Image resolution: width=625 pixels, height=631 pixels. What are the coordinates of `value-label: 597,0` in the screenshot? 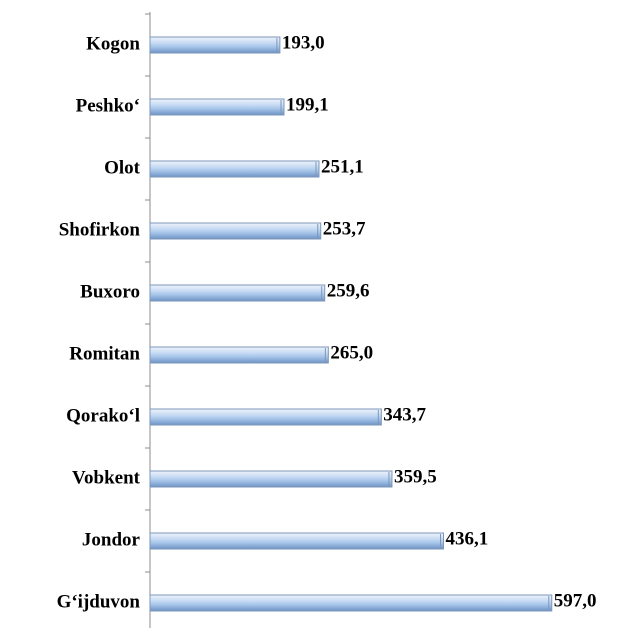 It's located at (575, 600).